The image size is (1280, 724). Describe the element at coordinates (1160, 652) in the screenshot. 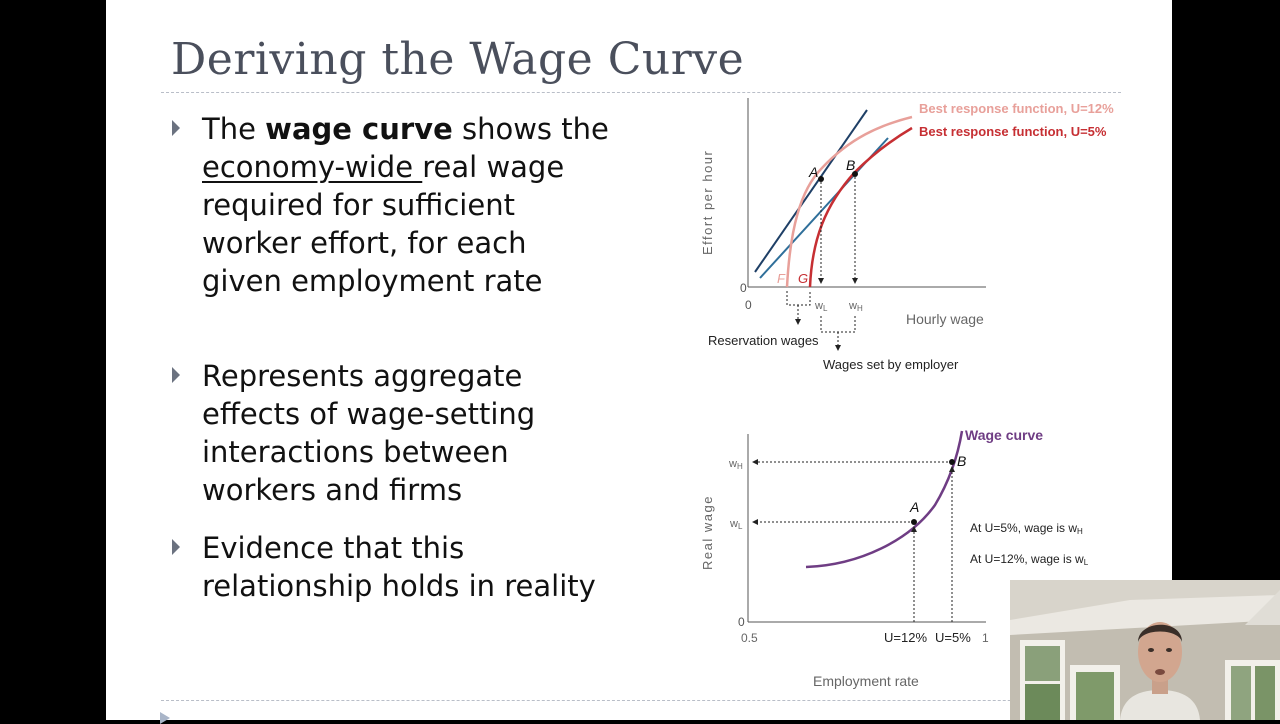

I see `presenter-face` at that location.